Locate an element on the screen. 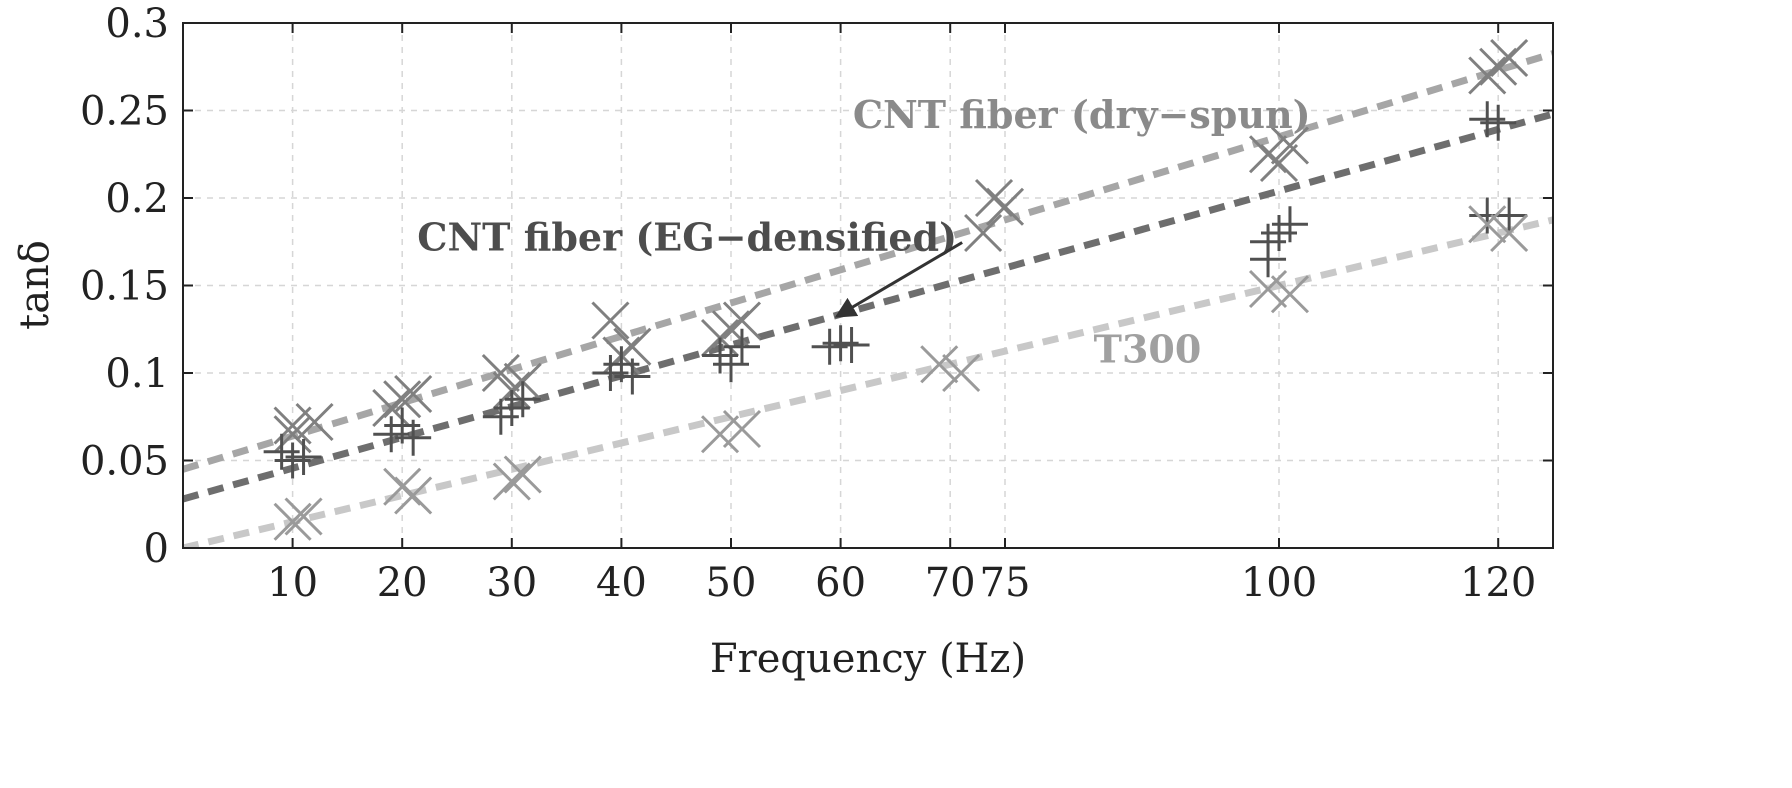  y-axis-title: tanδ is located at coordinates (35, 285).